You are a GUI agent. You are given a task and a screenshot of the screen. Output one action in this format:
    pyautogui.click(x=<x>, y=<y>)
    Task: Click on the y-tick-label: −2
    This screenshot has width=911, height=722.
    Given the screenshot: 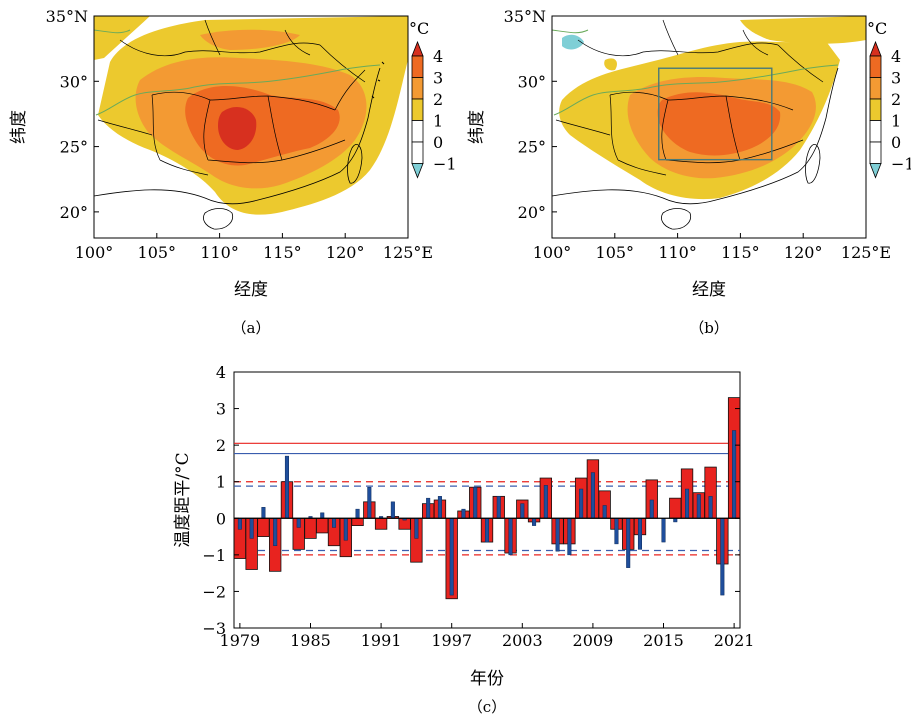 What is the action you would take?
    pyautogui.click(x=214, y=591)
    